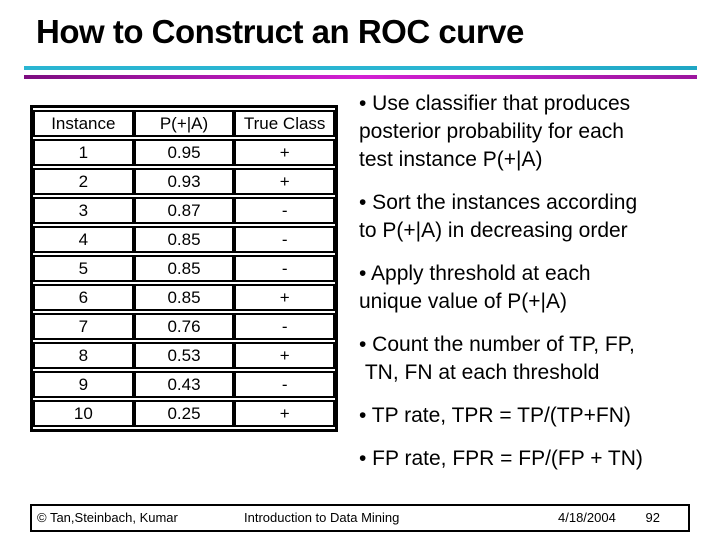 This screenshot has height=540, width=720. I want to click on probability-cell: 0.76, so click(184, 326).